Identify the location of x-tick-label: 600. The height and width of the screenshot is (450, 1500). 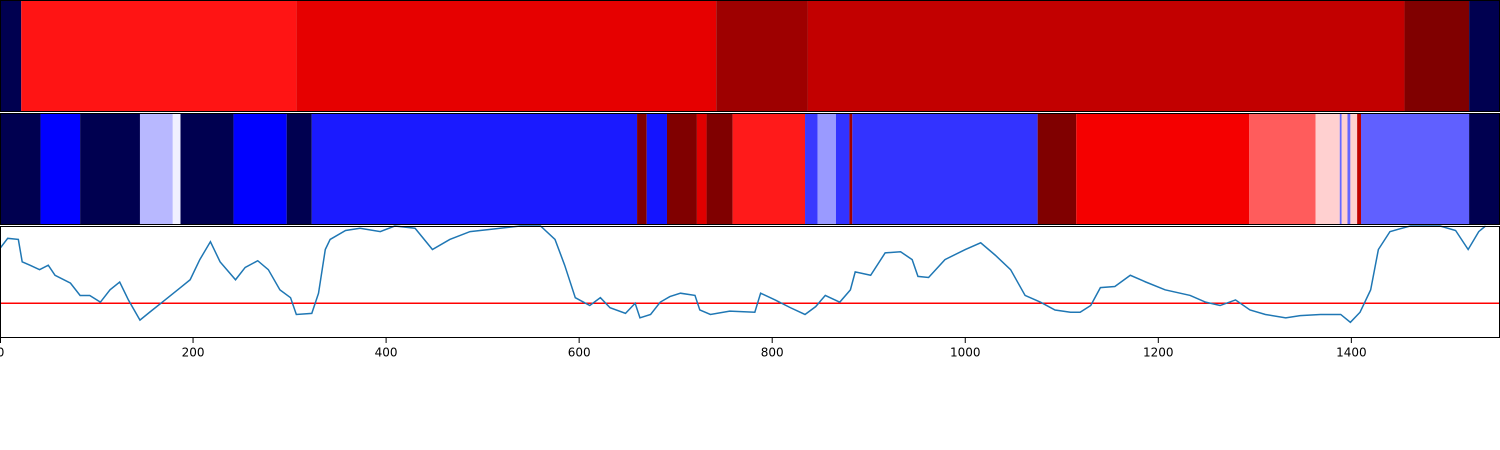
(579, 353).